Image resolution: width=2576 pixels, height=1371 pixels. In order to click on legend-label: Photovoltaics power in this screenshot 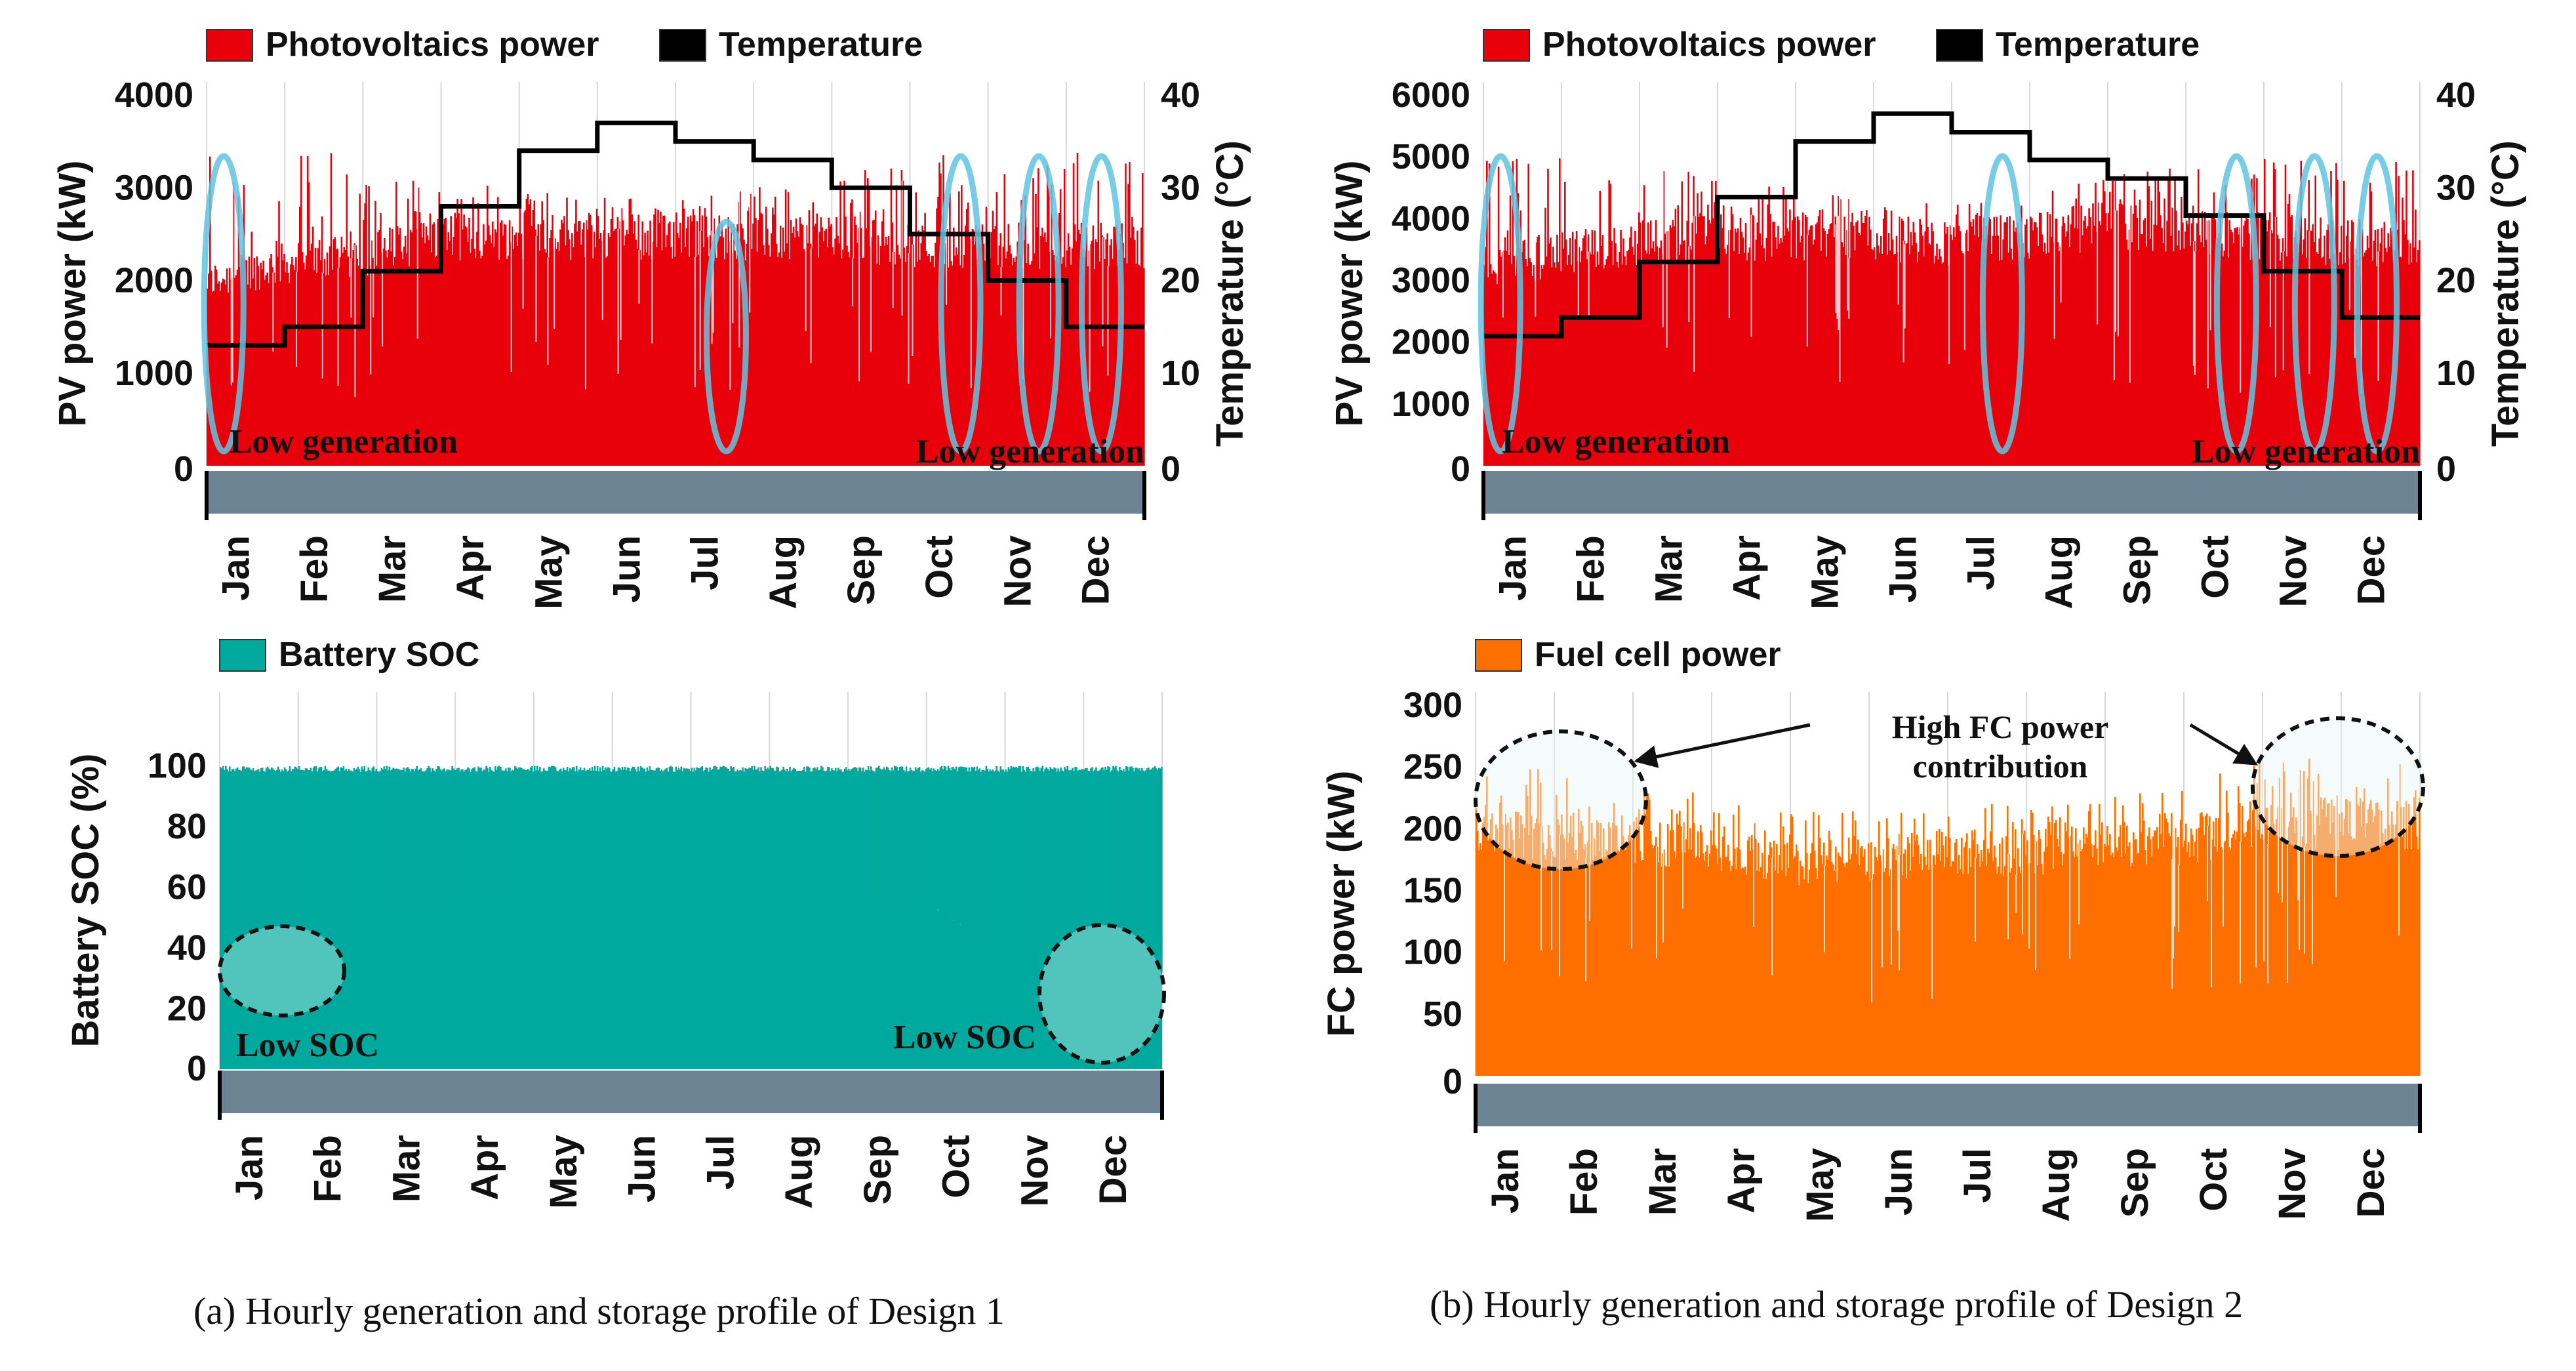, I will do `click(432, 45)`.